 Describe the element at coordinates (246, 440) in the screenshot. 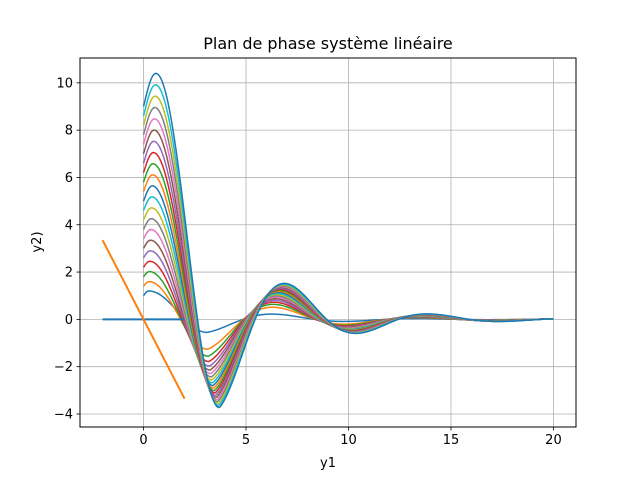

I see `x-tick-label: 5` at that location.